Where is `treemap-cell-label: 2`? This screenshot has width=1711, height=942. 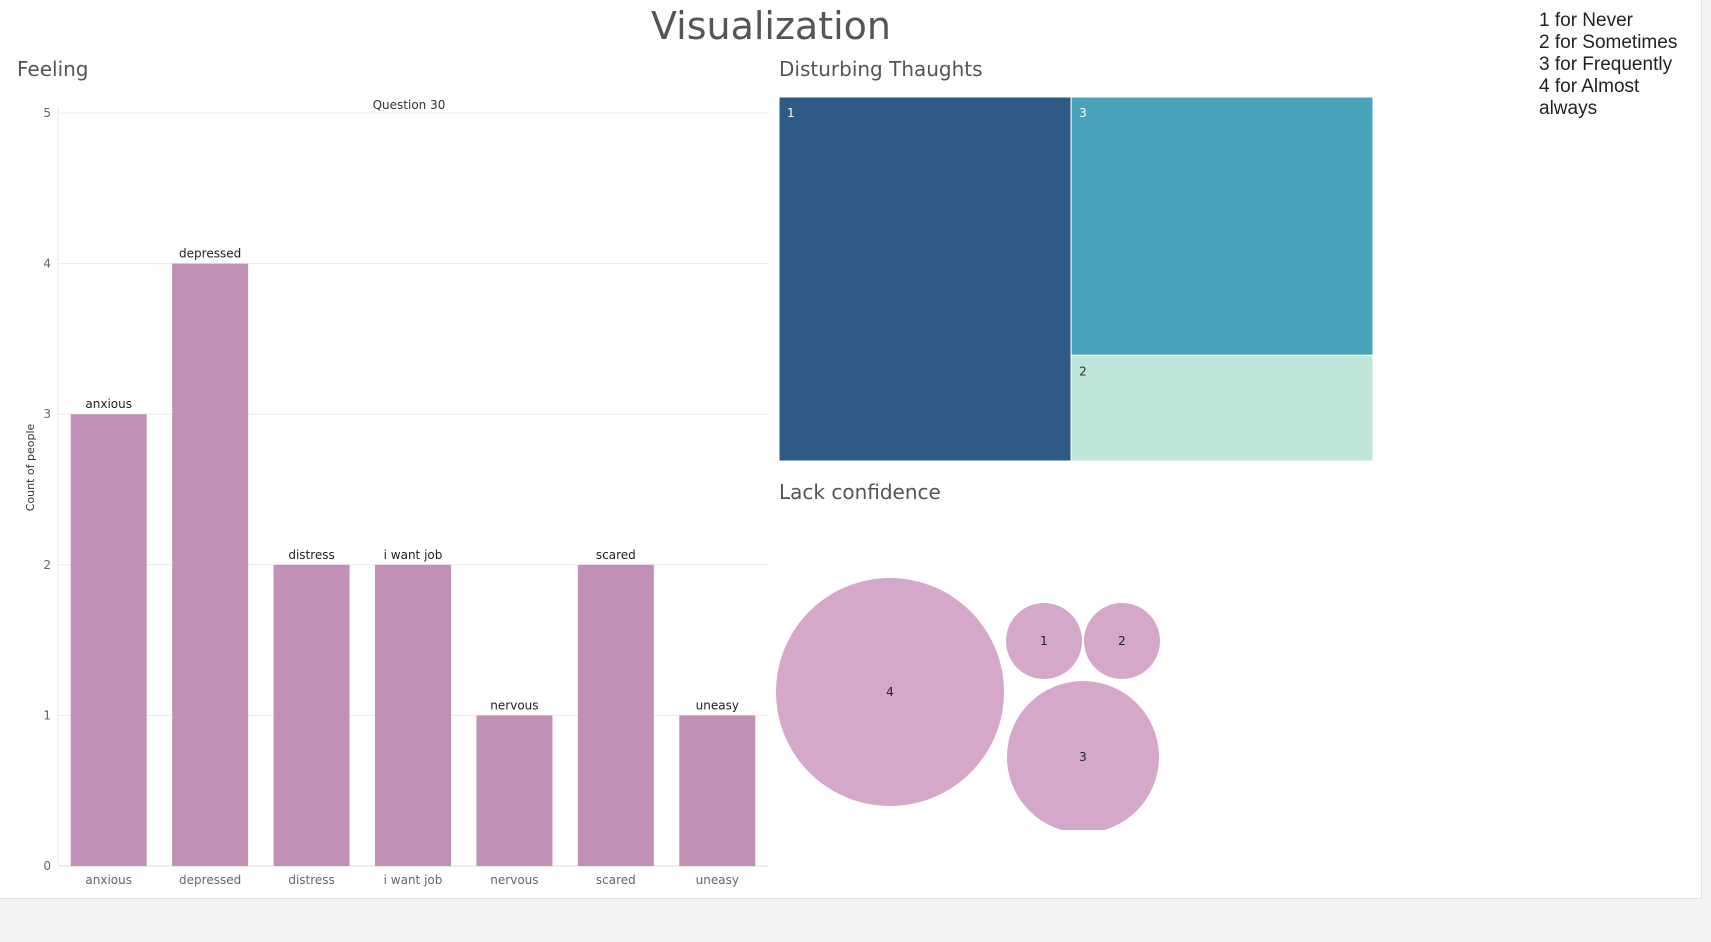 treemap-cell-label: 2 is located at coordinates (1083, 371).